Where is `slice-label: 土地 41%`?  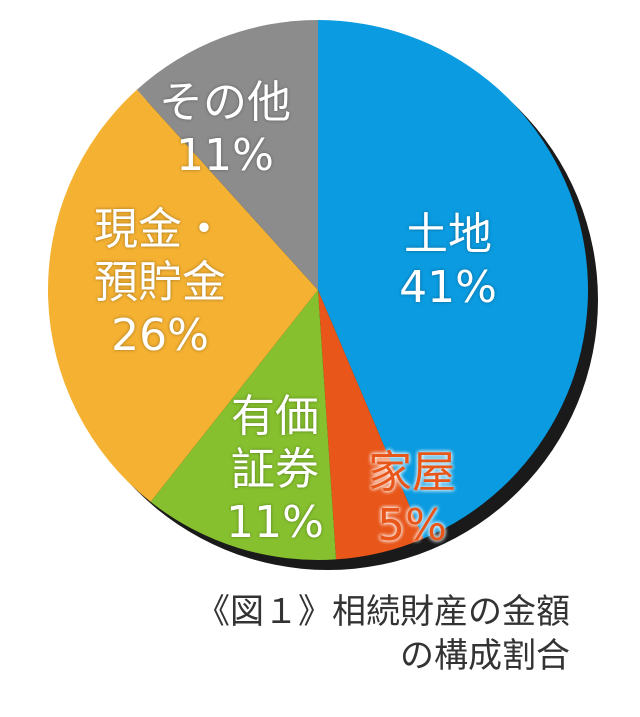 slice-label: 土地 41% is located at coordinates (448, 262).